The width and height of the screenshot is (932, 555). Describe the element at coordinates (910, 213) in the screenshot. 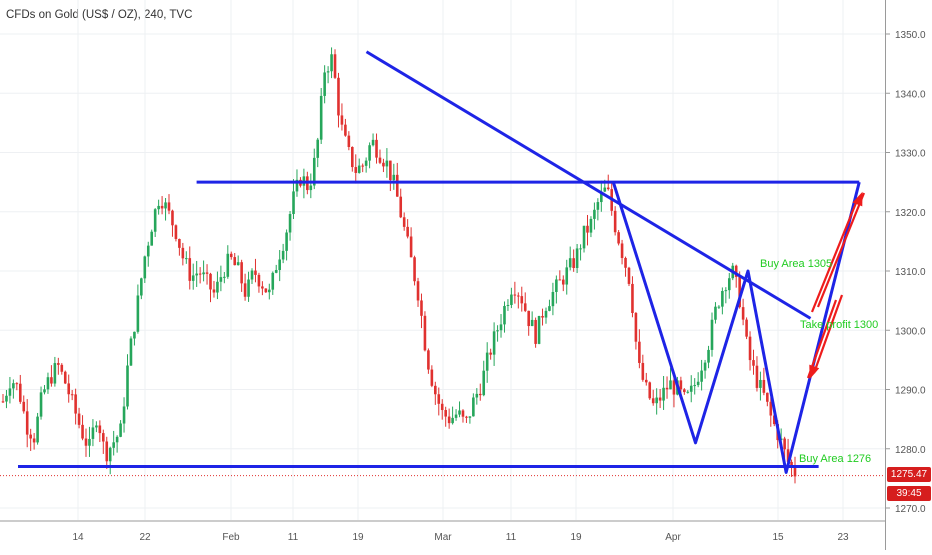

I see `y-tick-label: 1320.0` at that location.